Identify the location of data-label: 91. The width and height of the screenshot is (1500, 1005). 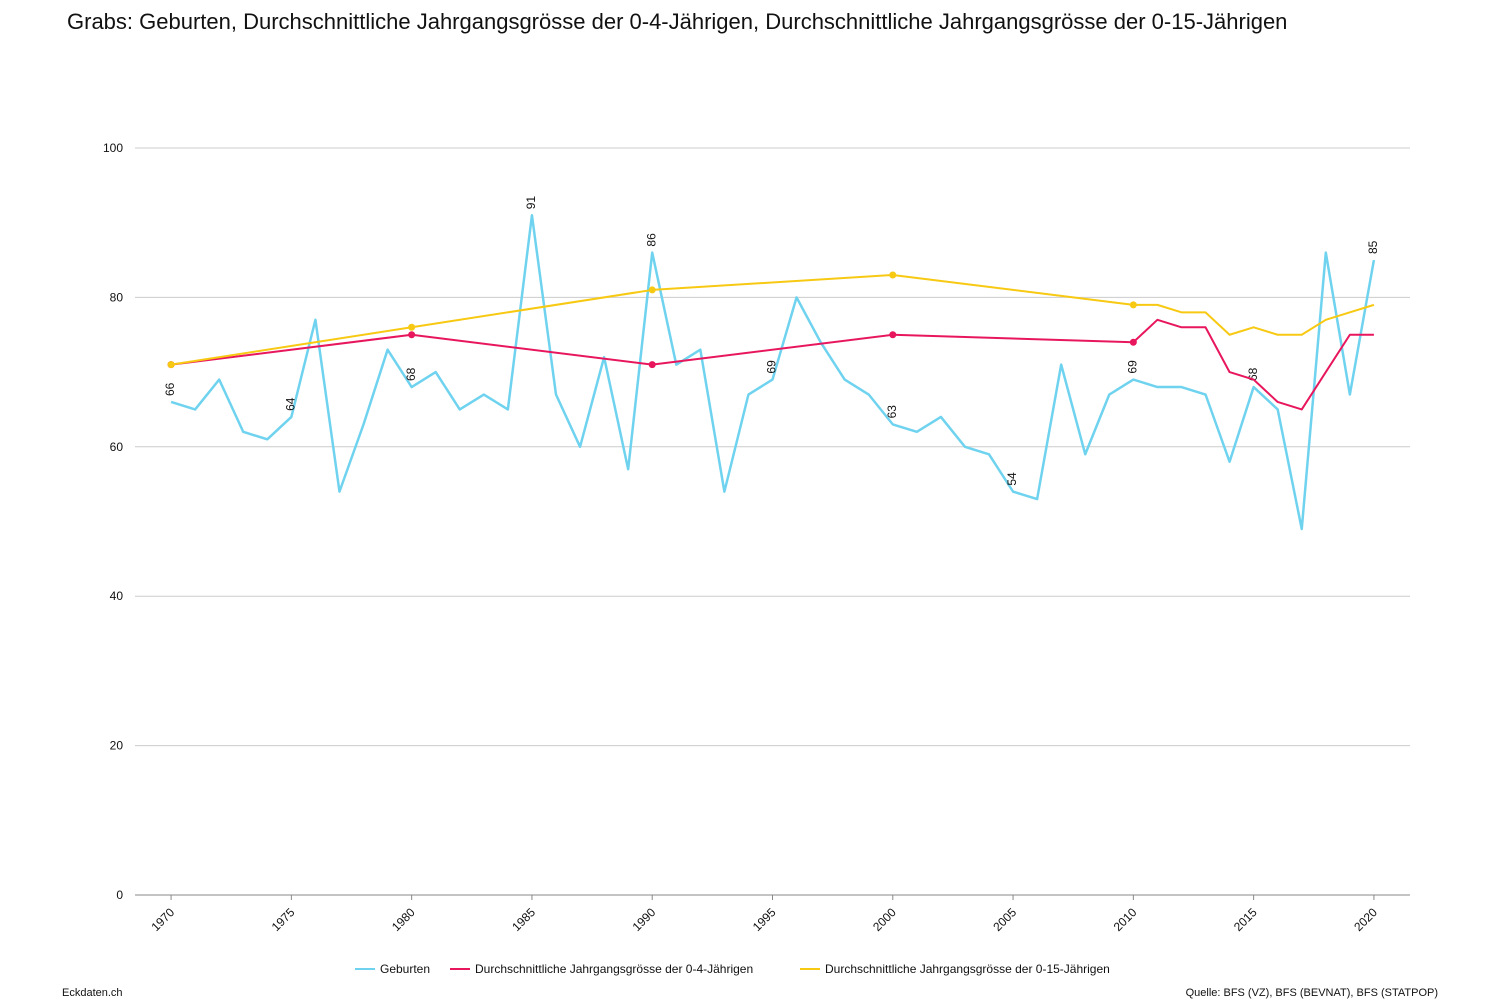
(531, 203).